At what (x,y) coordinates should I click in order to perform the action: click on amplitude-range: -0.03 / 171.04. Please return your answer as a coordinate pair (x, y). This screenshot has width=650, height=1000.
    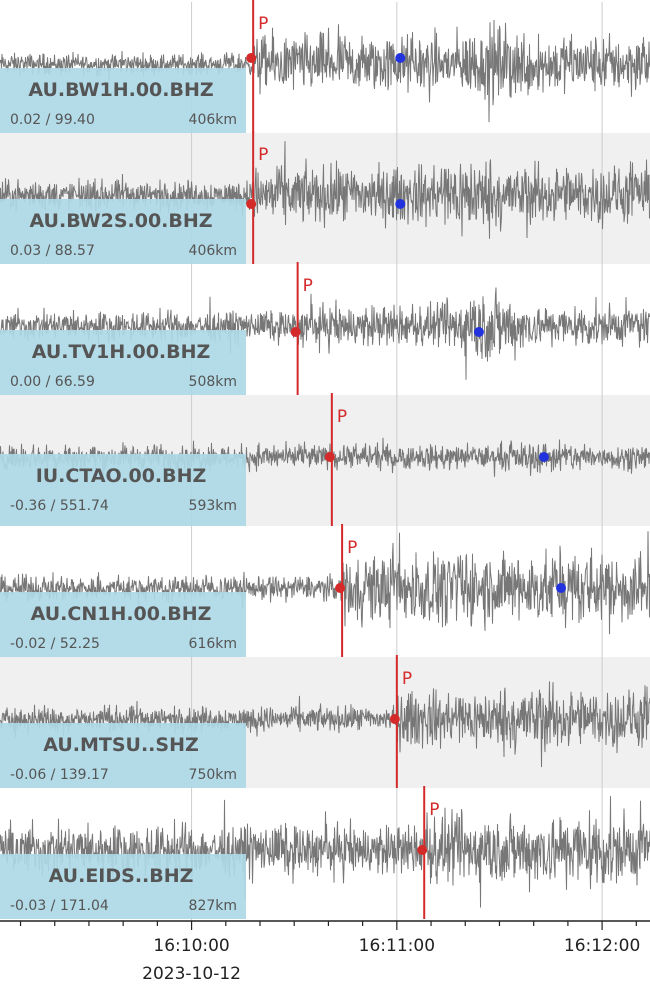
    Looking at the image, I should click on (59, 906).